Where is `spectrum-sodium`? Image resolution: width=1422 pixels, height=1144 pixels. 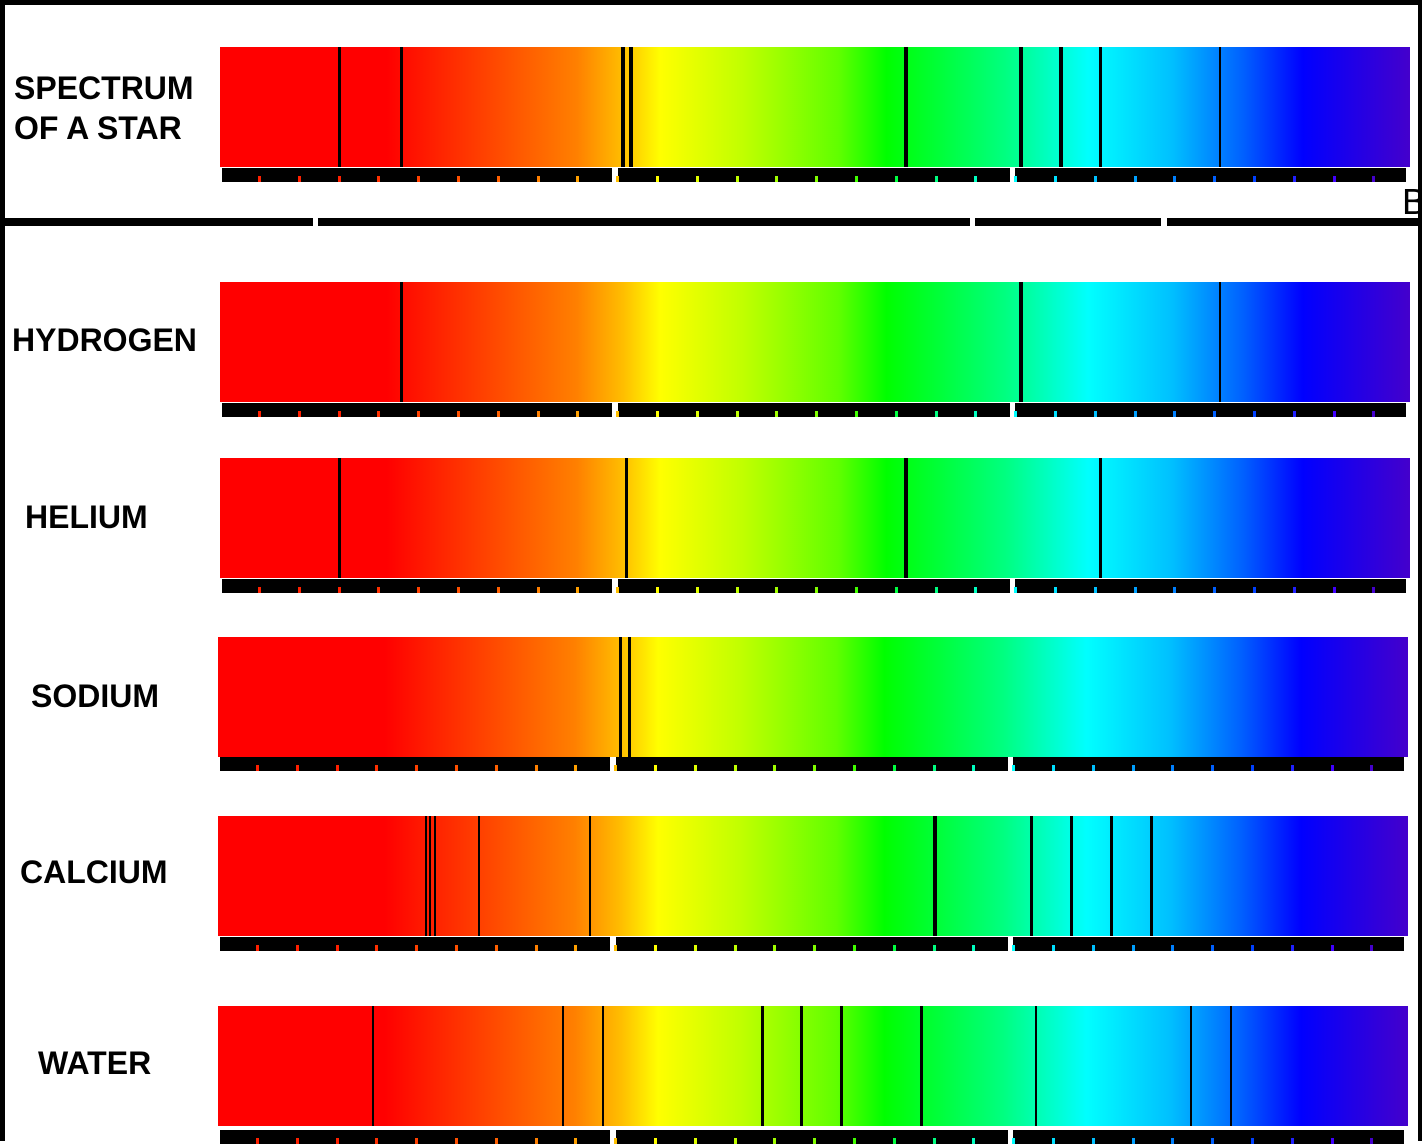
spectrum-sodium is located at coordinates (813, 697).